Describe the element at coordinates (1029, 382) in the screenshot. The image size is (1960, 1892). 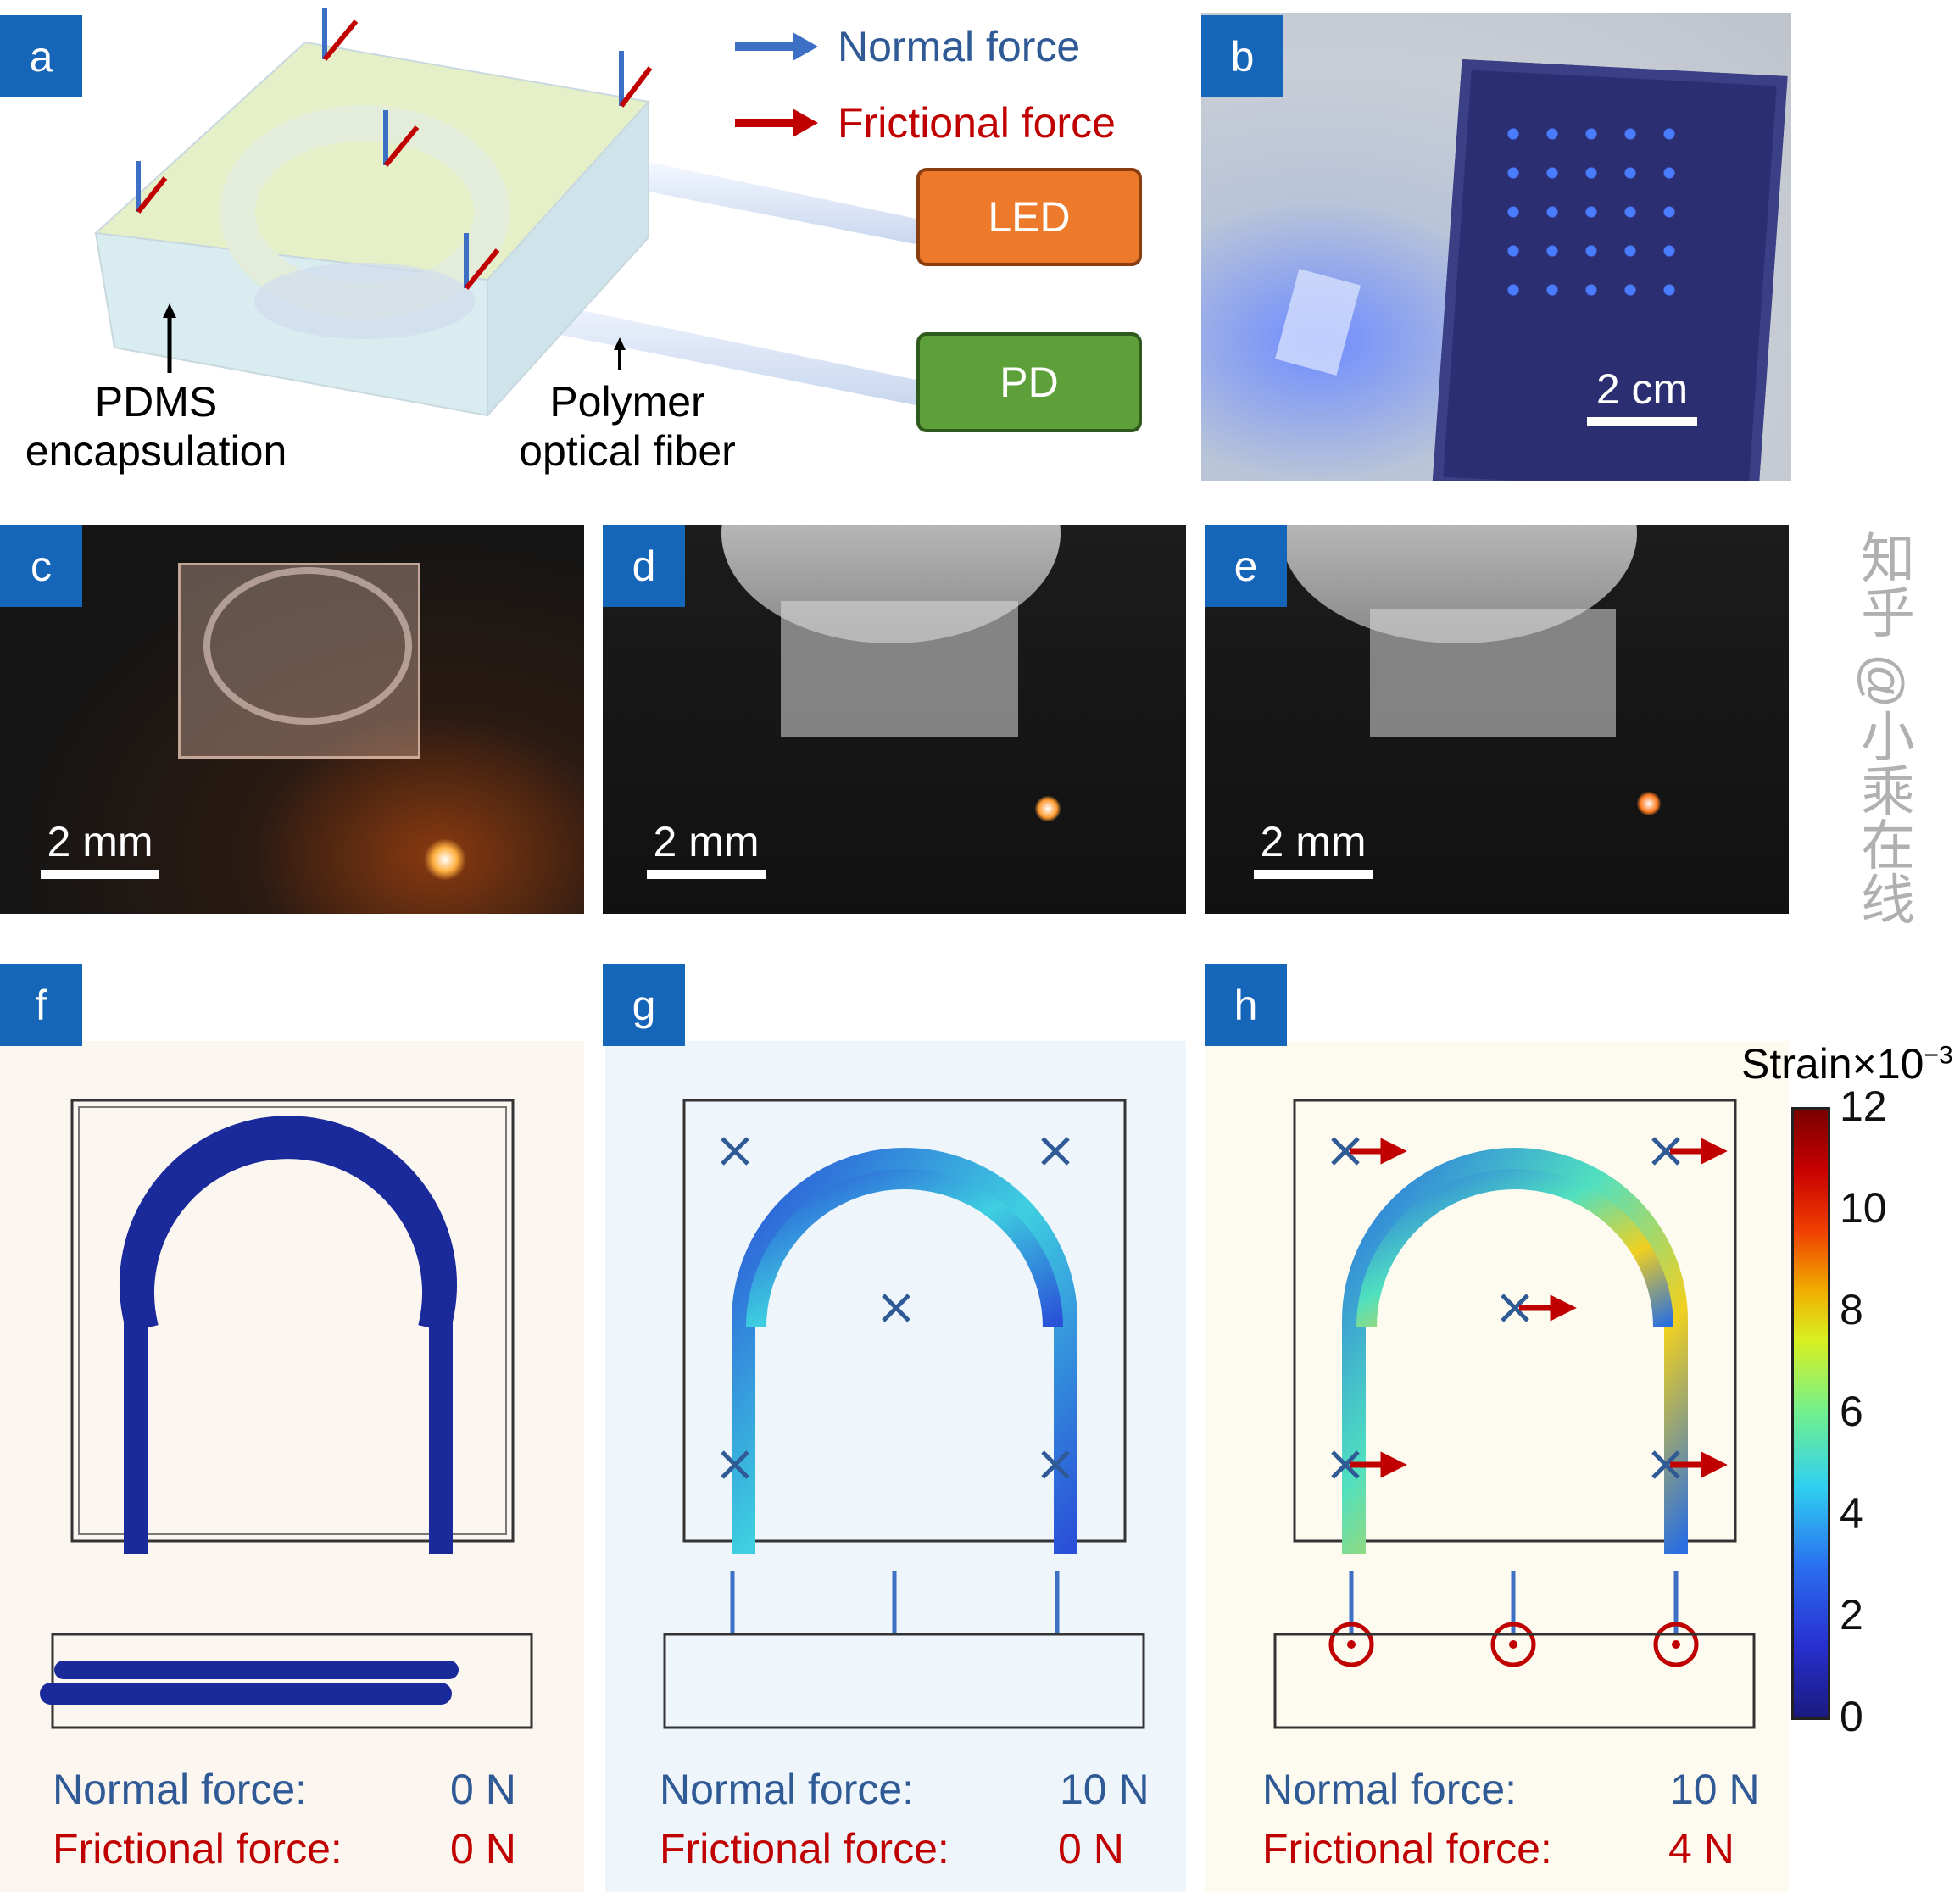
I see `pd-box: PD` at that location.